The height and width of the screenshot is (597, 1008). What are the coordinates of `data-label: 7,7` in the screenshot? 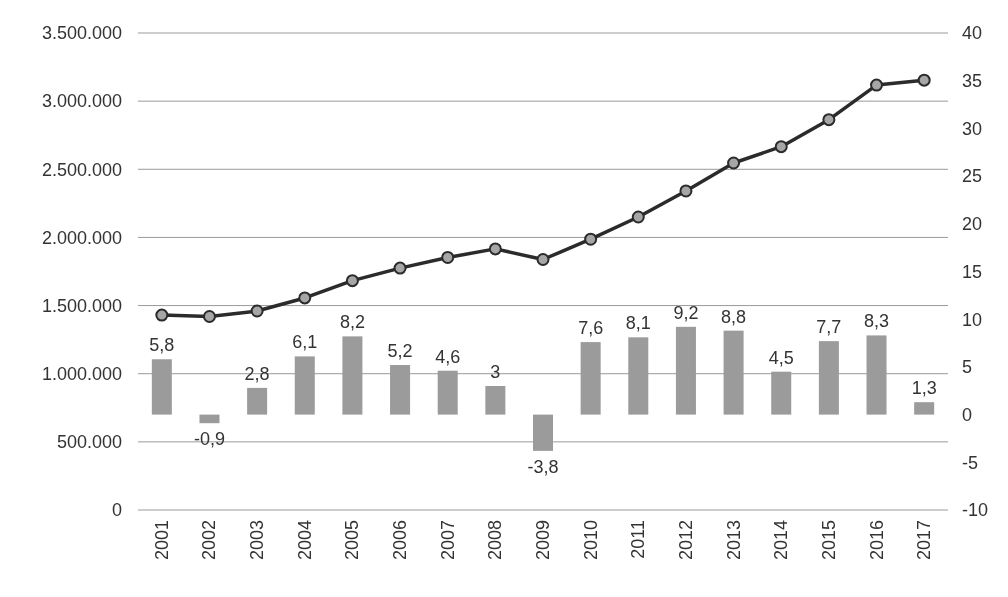 It's located at (829, 327).